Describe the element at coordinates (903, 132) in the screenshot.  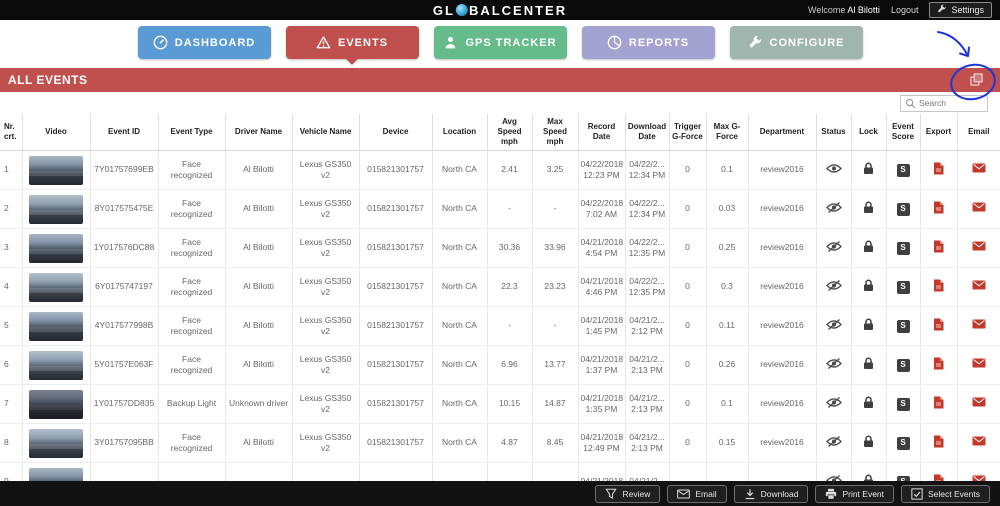
I see `col-header-event-score: Event Score` at that location.